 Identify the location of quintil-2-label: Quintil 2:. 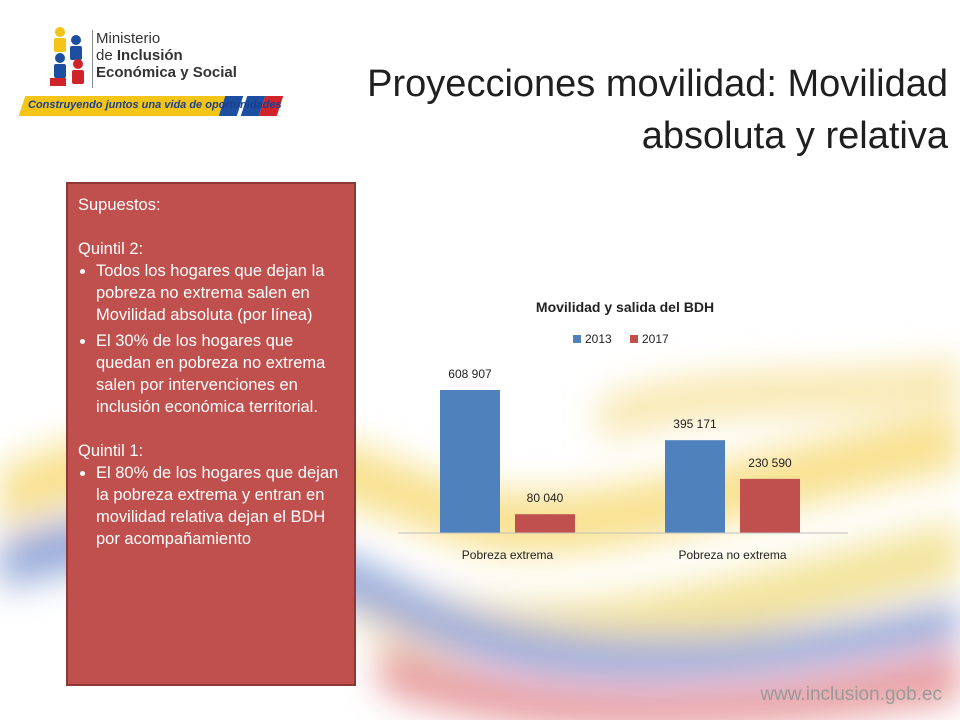
(111, 249).